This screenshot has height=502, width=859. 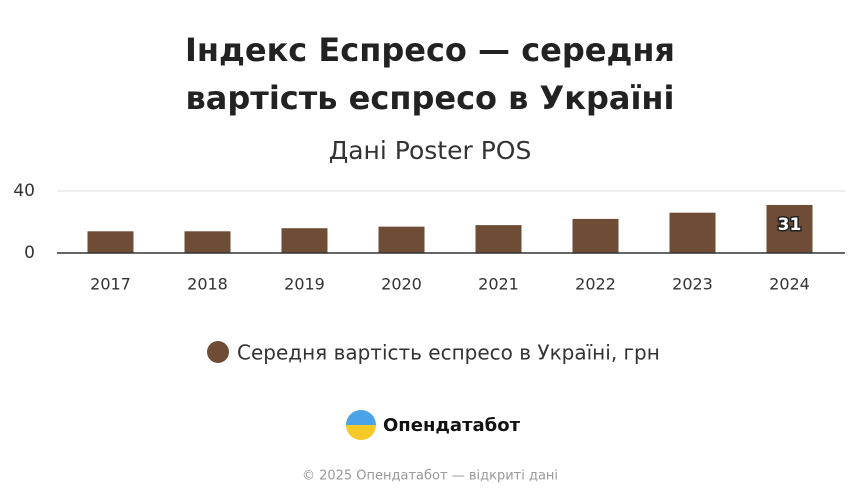 I want to click on y-tick-label: 40, so click(x=24, y=191).